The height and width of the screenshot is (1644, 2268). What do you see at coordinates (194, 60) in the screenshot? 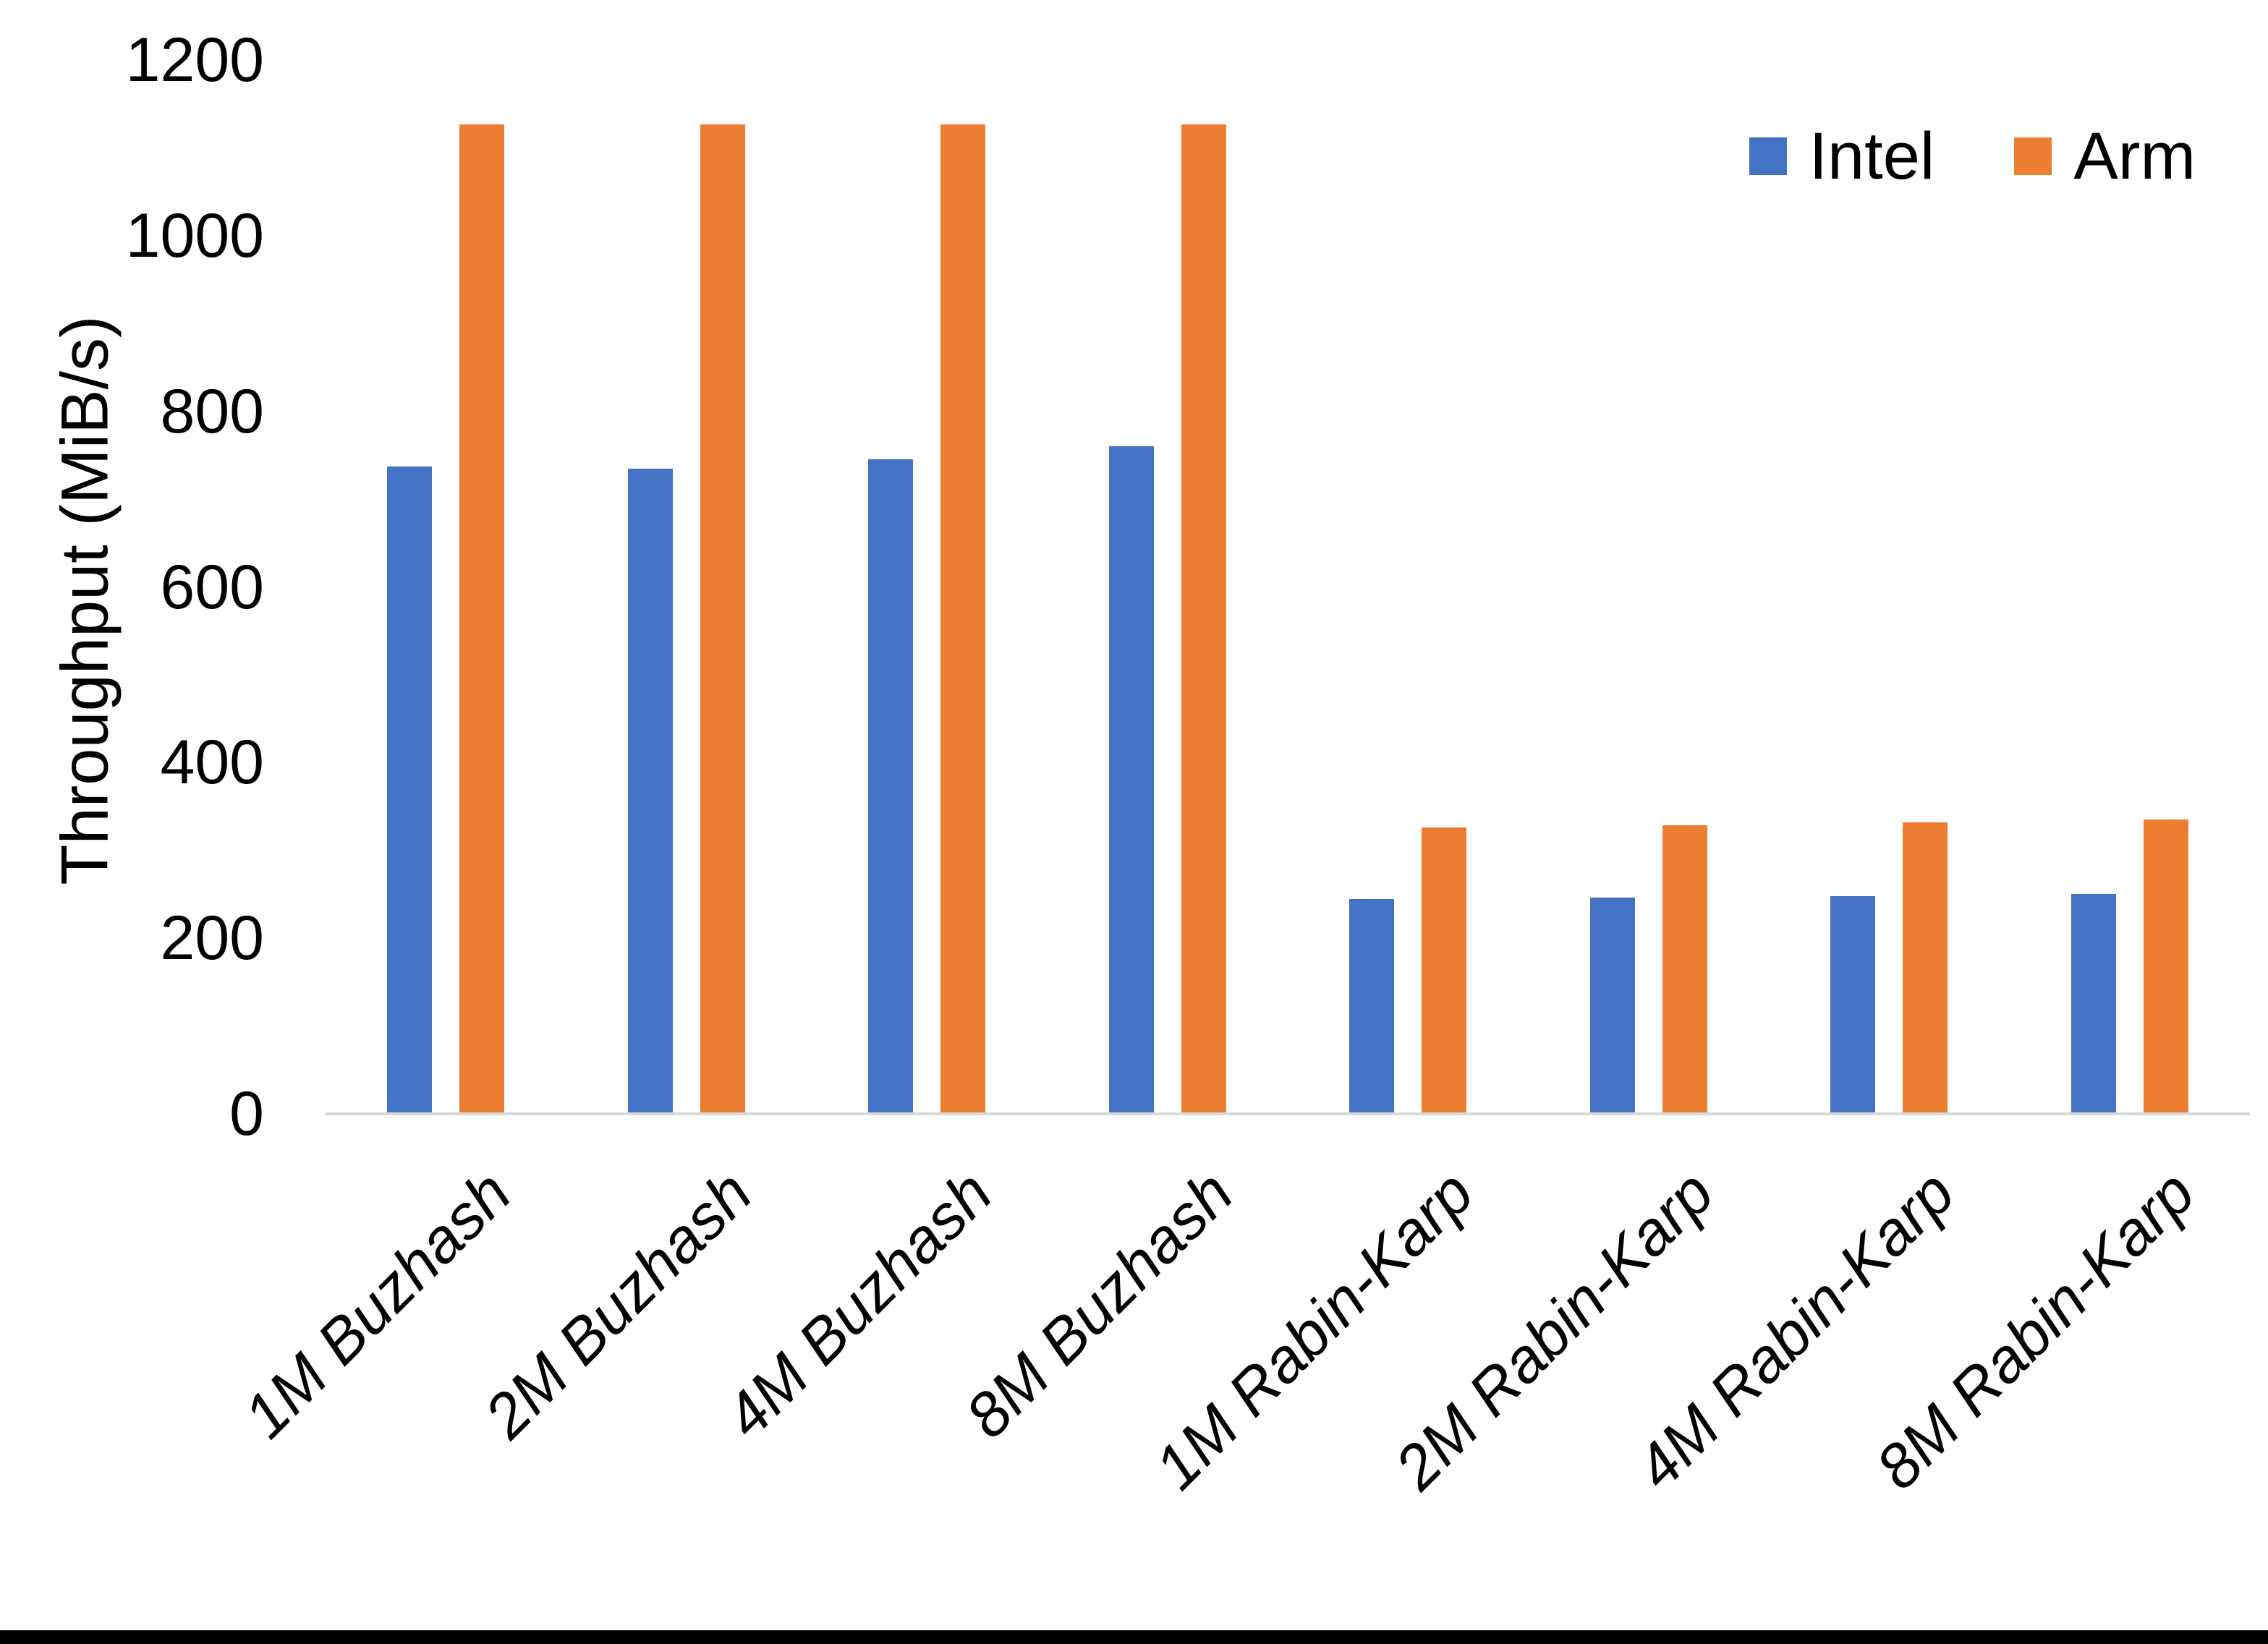
I see `y-tick-label: 1200` at bounding box center [194, 60].